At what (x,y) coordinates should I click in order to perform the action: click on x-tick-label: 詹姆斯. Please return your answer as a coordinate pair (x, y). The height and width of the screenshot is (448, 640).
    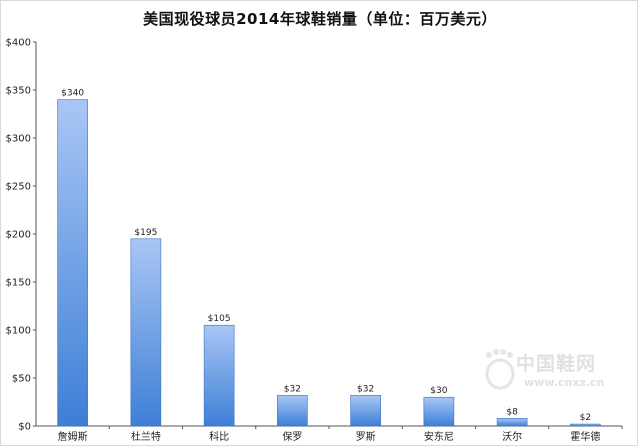
    Looking at the image, I should click on (73, 436).